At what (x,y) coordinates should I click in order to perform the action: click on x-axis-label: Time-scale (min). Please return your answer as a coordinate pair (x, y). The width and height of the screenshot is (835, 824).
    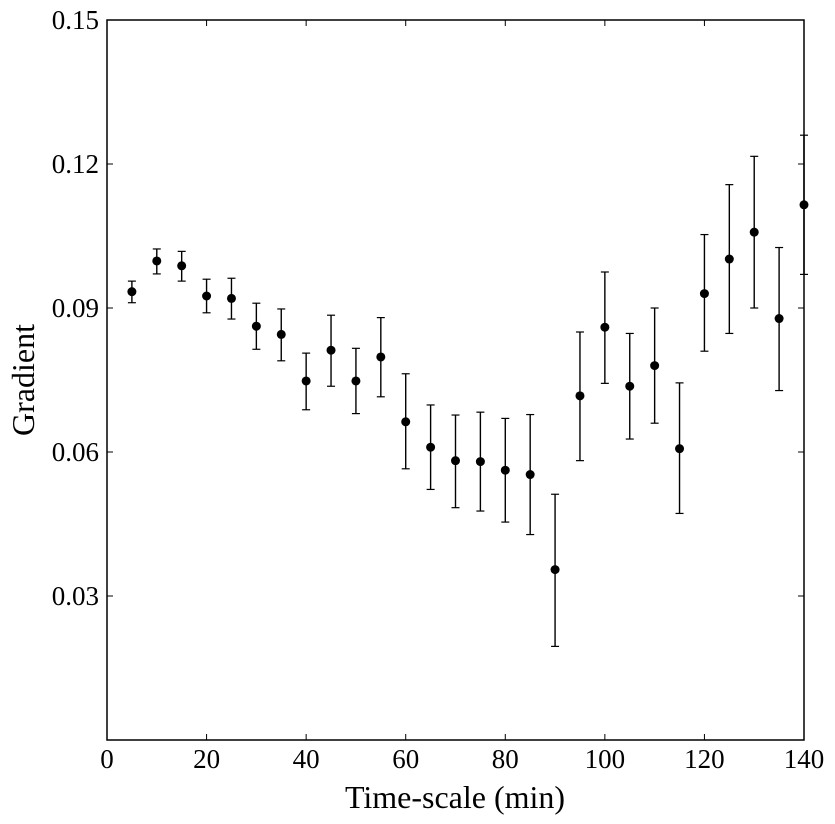
    Looking at the image, I should click on (455, 797).